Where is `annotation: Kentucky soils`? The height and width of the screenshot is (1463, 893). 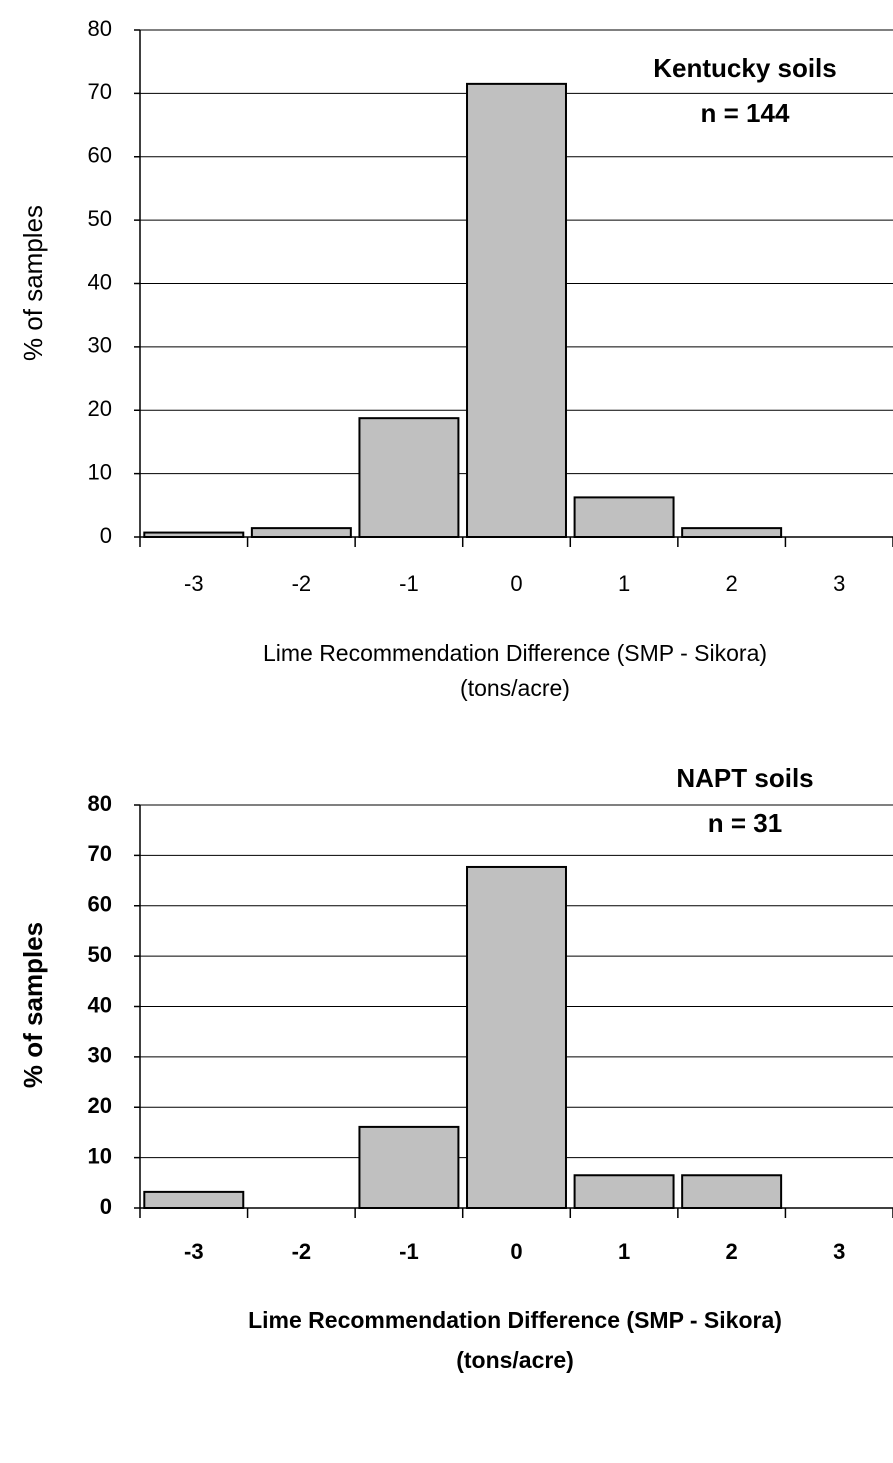 annotation: Kentucky soils is located at coordinates (745, 68).